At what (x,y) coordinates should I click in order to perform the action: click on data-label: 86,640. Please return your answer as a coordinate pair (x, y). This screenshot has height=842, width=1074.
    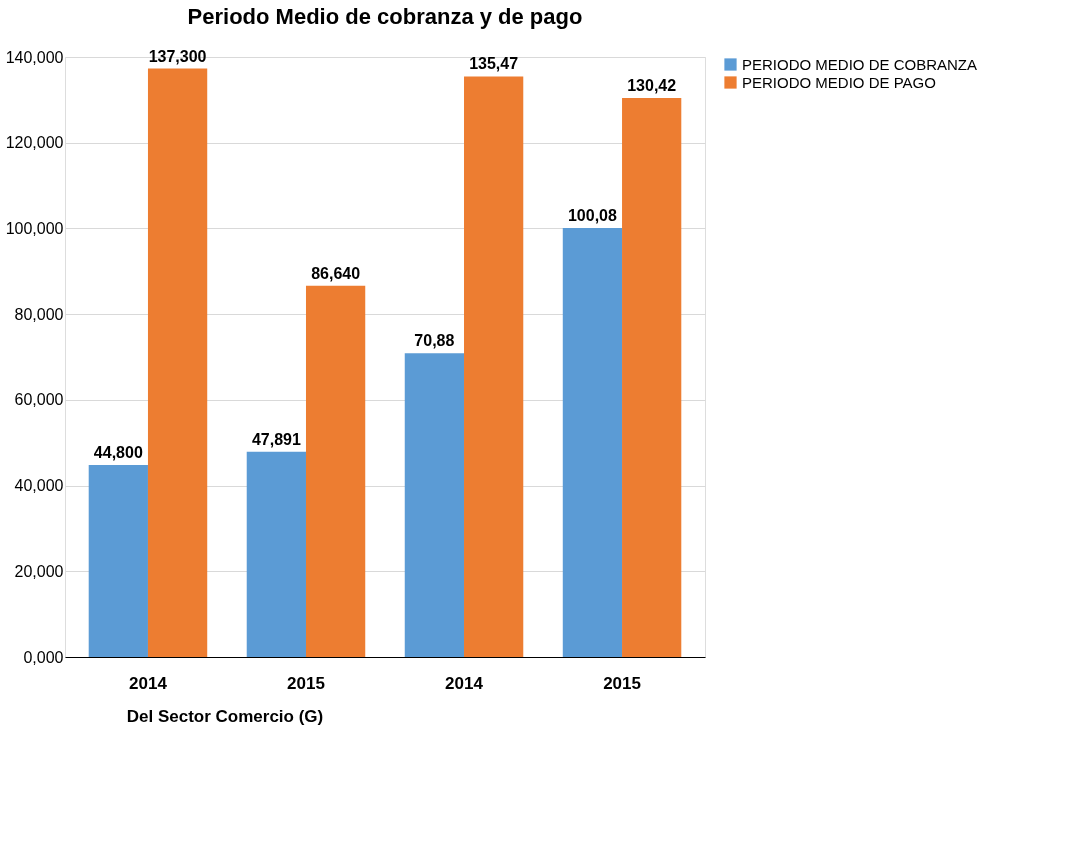
    Looking at the image, I should click on (336, 273).